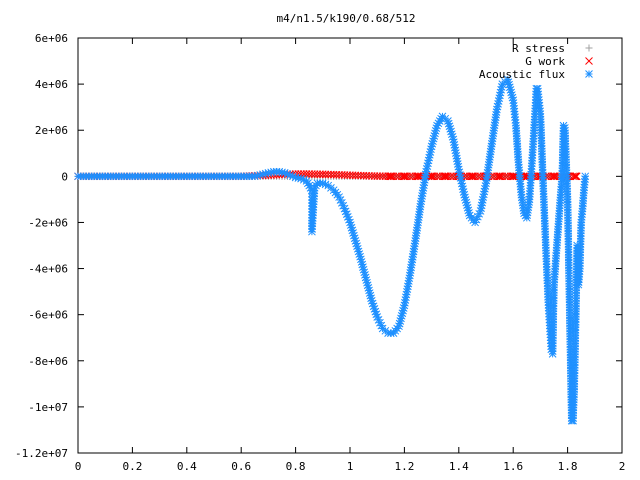 The width and height of the screenshot is (640, 480). What do you see at coordinates (545, 61) in the screenshot?
I see `legend-label: G work` at bounding box center [545, 61].